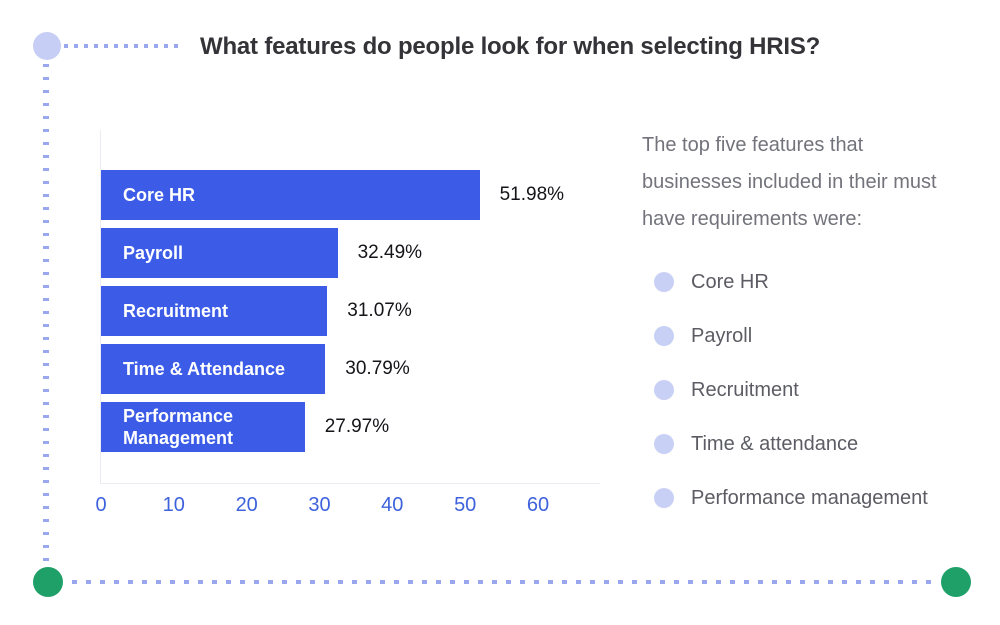 The width and height of the screenshot is (1000, 625). Describe the element at coordinates (775, 443) in the screenshot. I see `feature-list-label: Time & attendance` at that location.